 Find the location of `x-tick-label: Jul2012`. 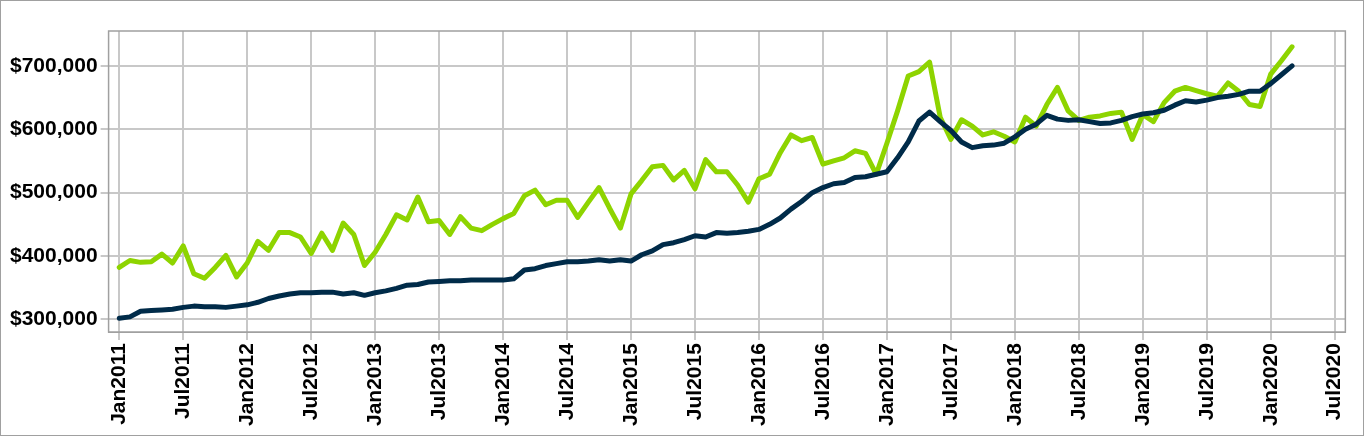

x-tick-label: Jul2012 is located at coordinates (309, 382).